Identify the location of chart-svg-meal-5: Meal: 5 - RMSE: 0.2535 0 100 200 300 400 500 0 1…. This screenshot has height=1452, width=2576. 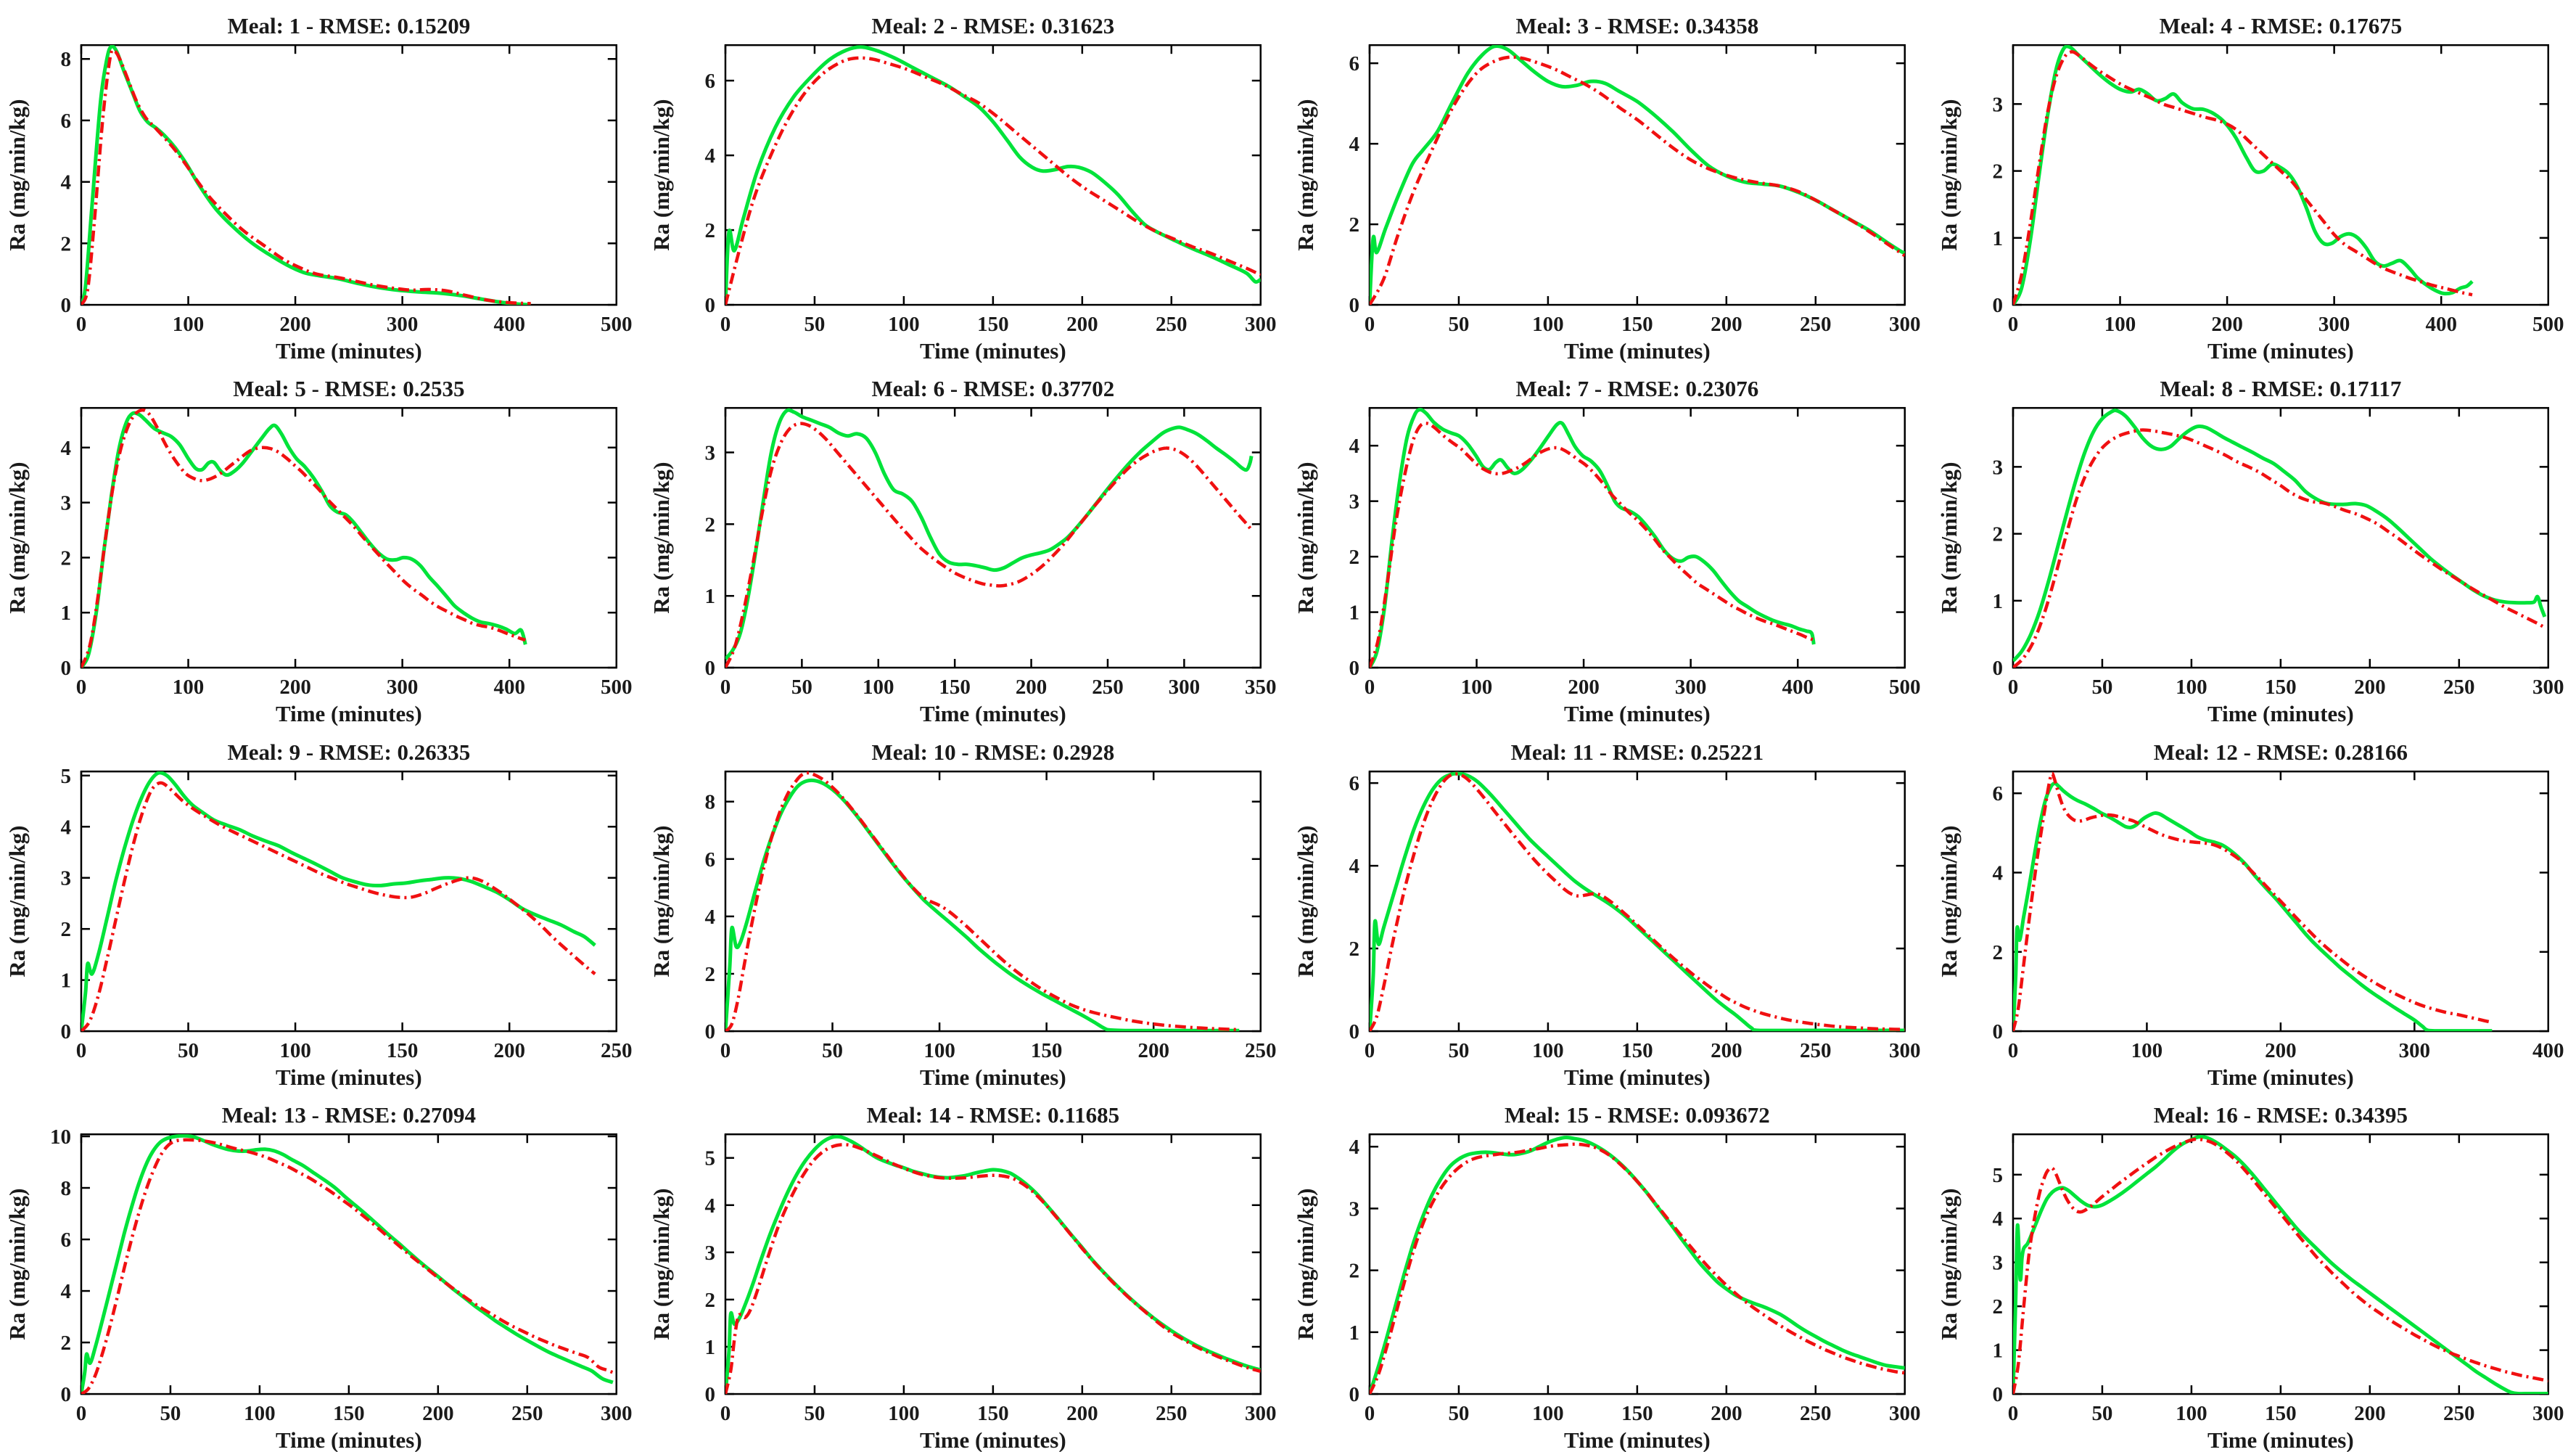
(318, 551).